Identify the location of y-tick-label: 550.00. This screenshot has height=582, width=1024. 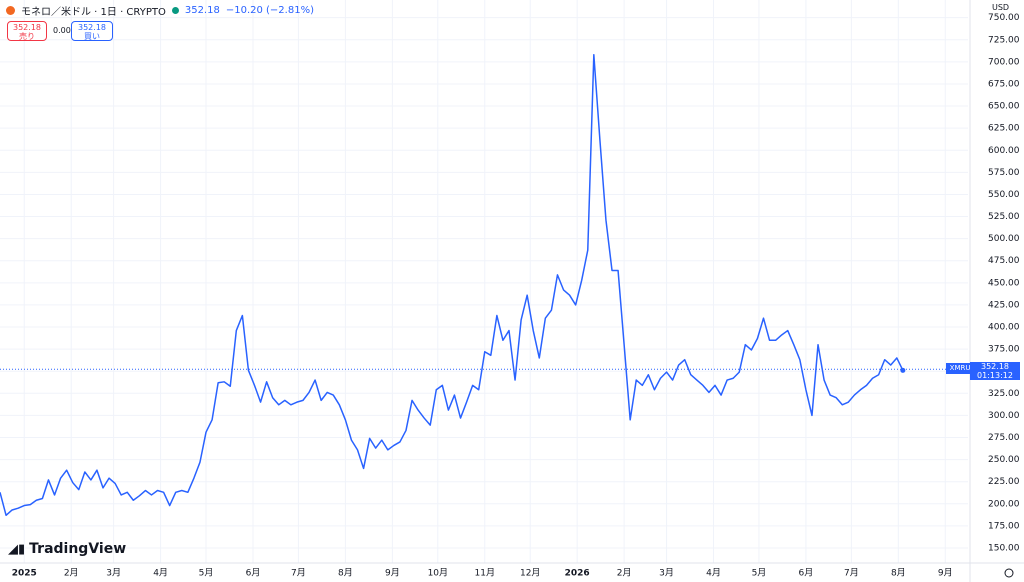
(1004, 195).